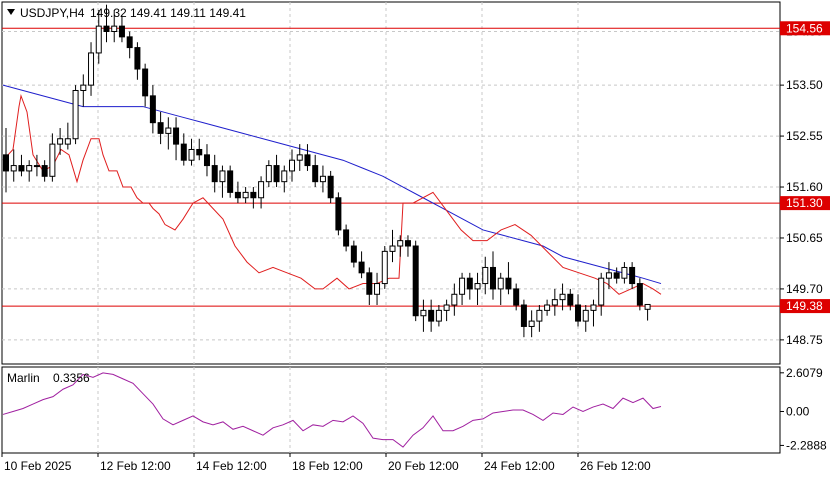  I want to click on symbol-label: USDJPY,H4, so click(52, 13).